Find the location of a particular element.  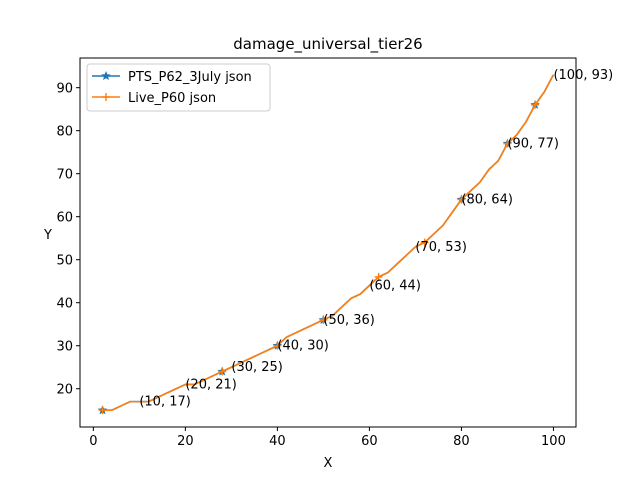

x-tick-label: 0 is located at coordinates (93, 441).